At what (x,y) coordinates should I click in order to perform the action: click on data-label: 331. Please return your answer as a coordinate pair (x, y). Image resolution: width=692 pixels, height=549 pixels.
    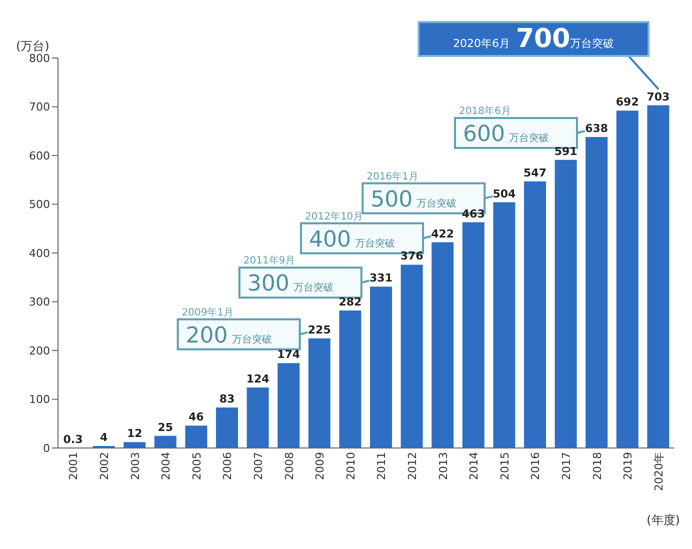
    Looking at the image, I should click on (381, 278).